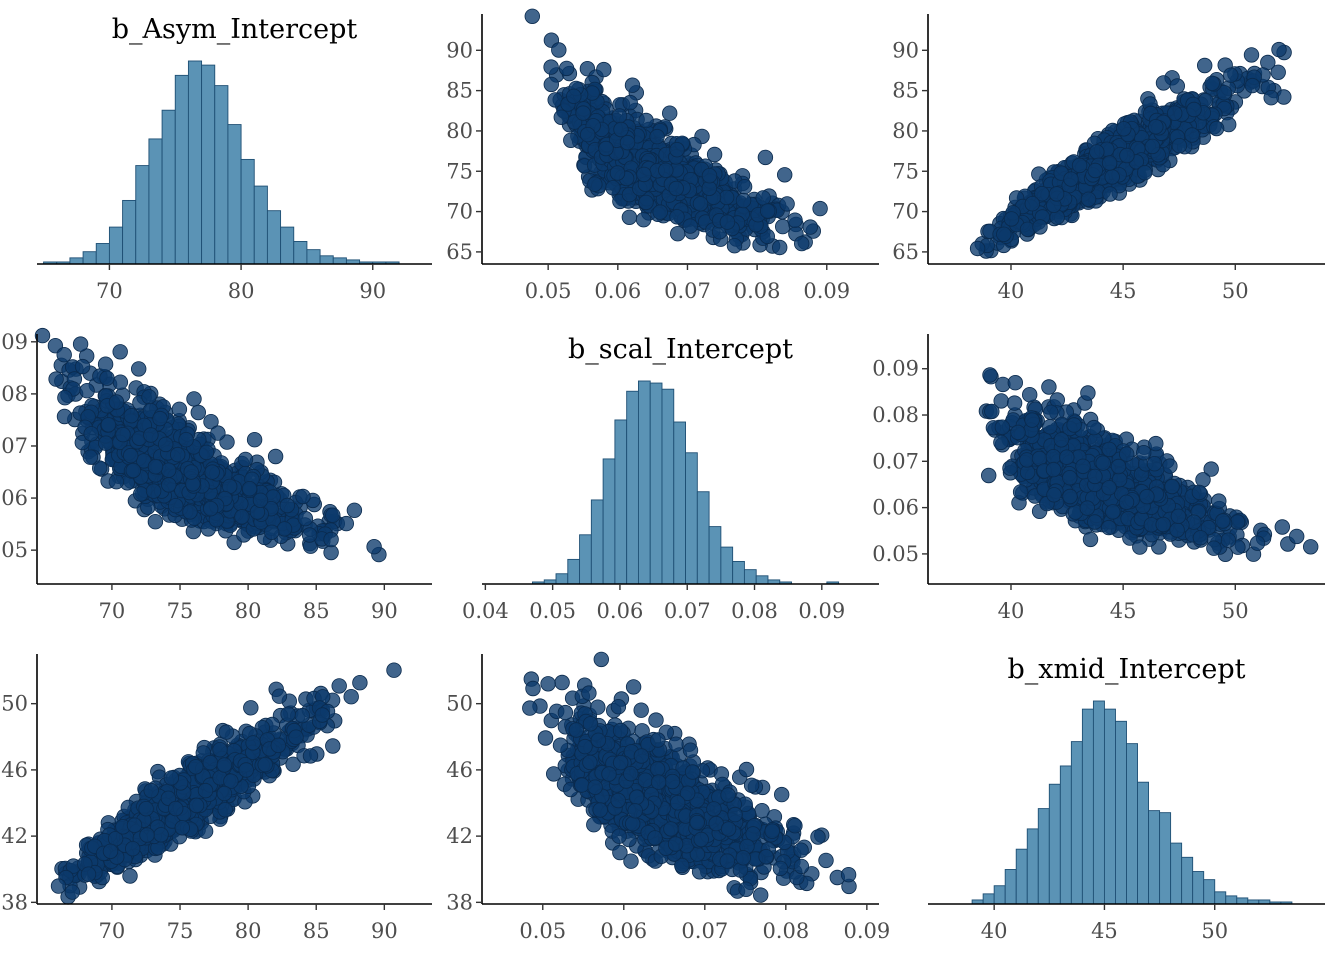 This screenshot has height=960, width=1344. I want to click on x-tick-label: 50, so click(1235, 611).